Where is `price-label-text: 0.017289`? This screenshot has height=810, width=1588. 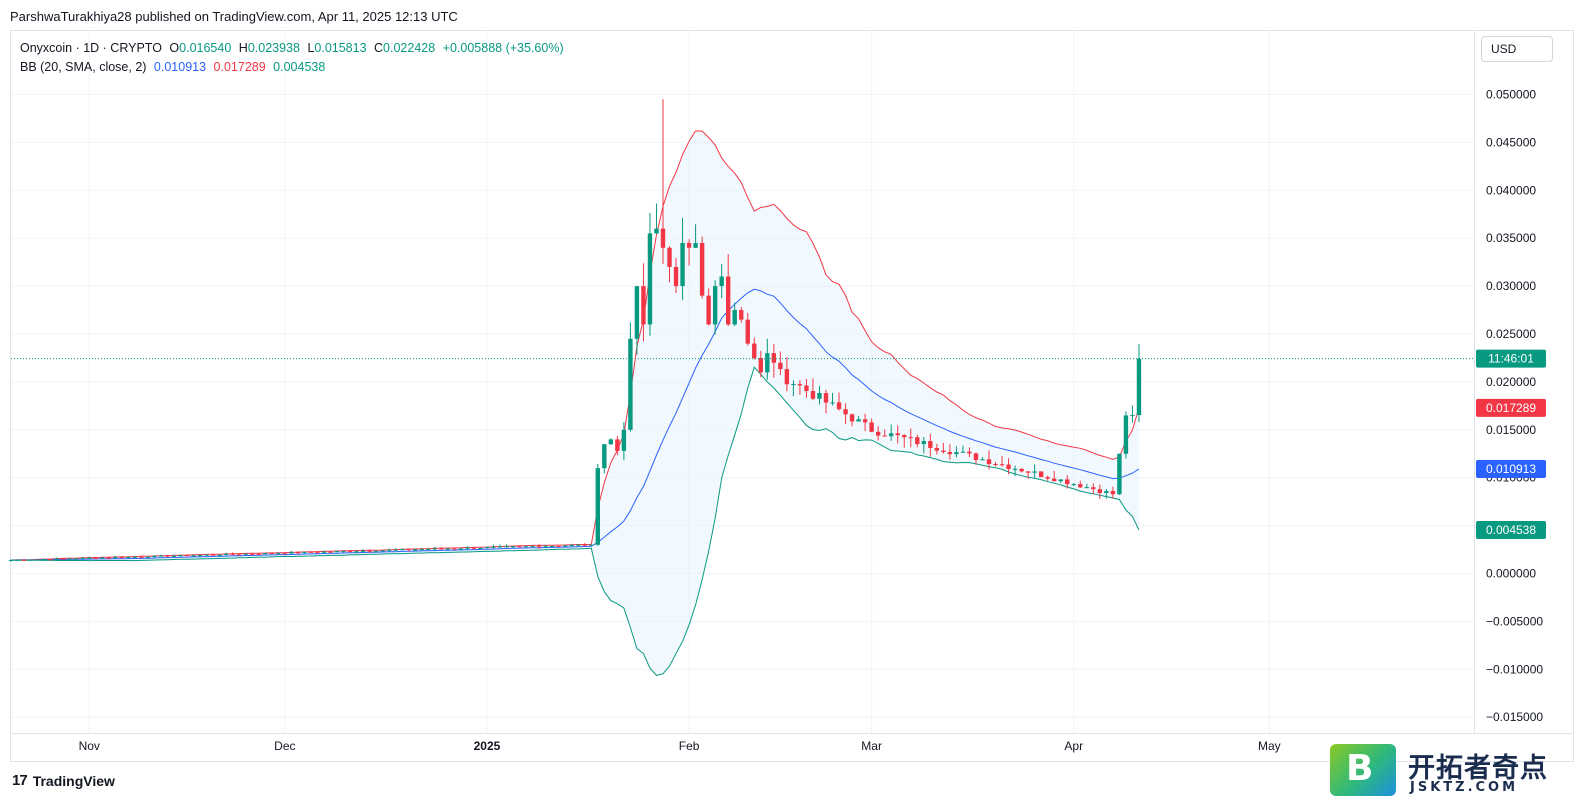
price-label-text: 0.017289 is located at coordinates (1511, 408).